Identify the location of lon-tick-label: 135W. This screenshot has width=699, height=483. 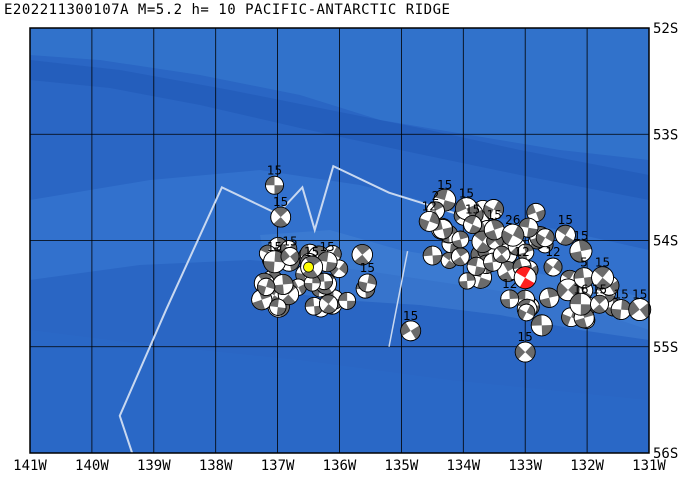
(402, 466).